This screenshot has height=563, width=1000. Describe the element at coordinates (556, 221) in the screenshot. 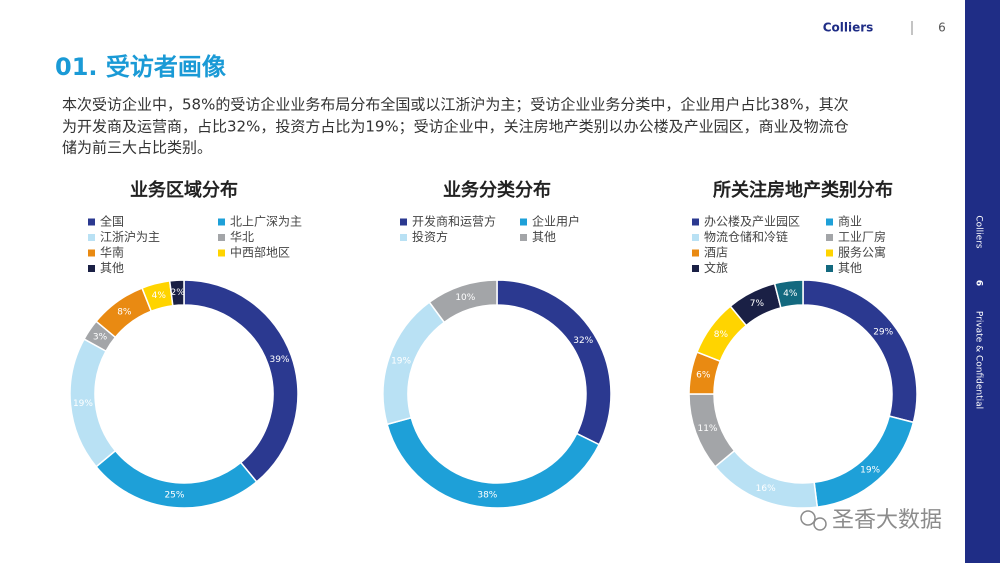

I see `legend-label: 企业用户` at that location.